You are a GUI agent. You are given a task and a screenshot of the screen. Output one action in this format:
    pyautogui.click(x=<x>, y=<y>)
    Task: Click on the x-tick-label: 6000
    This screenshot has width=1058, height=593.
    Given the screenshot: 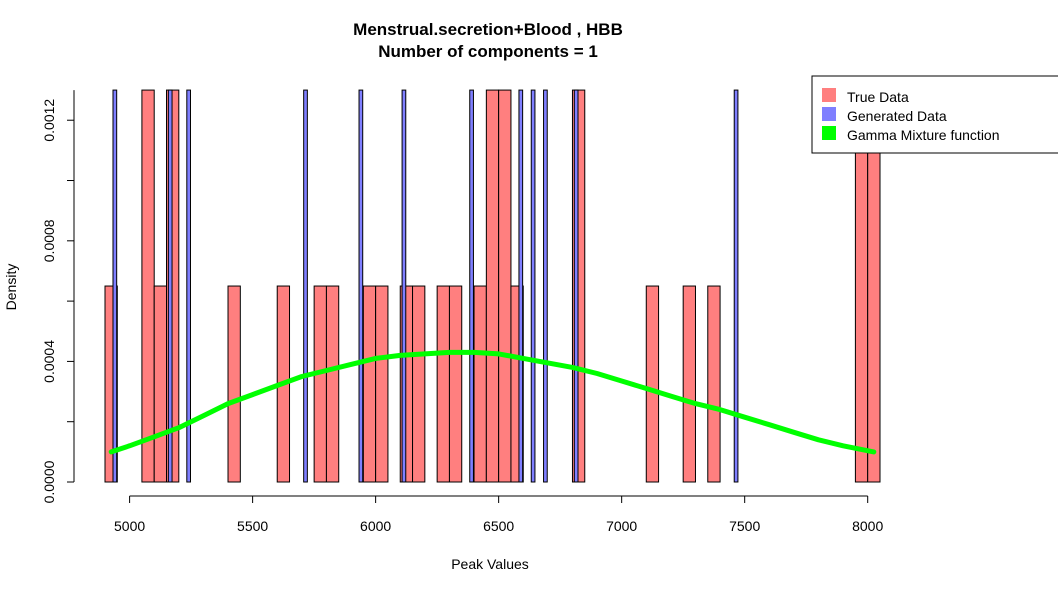 What is the action you would take?
    pyautogui.click(x=375, y=526)
    